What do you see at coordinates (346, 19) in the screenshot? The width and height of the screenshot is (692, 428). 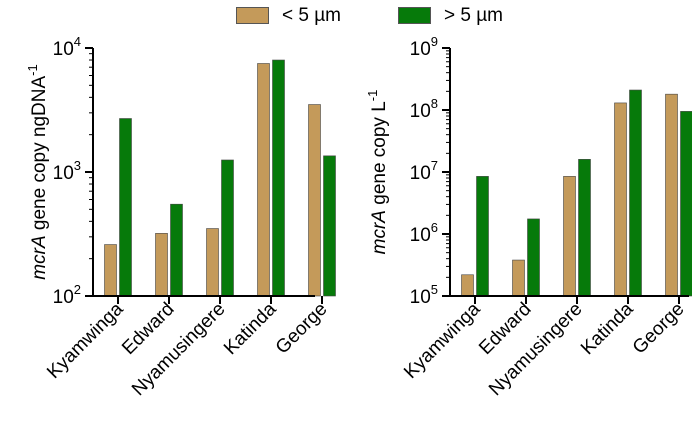 I see `legend: < 5 µm > 5 µm` at bounding box center [346, 19].